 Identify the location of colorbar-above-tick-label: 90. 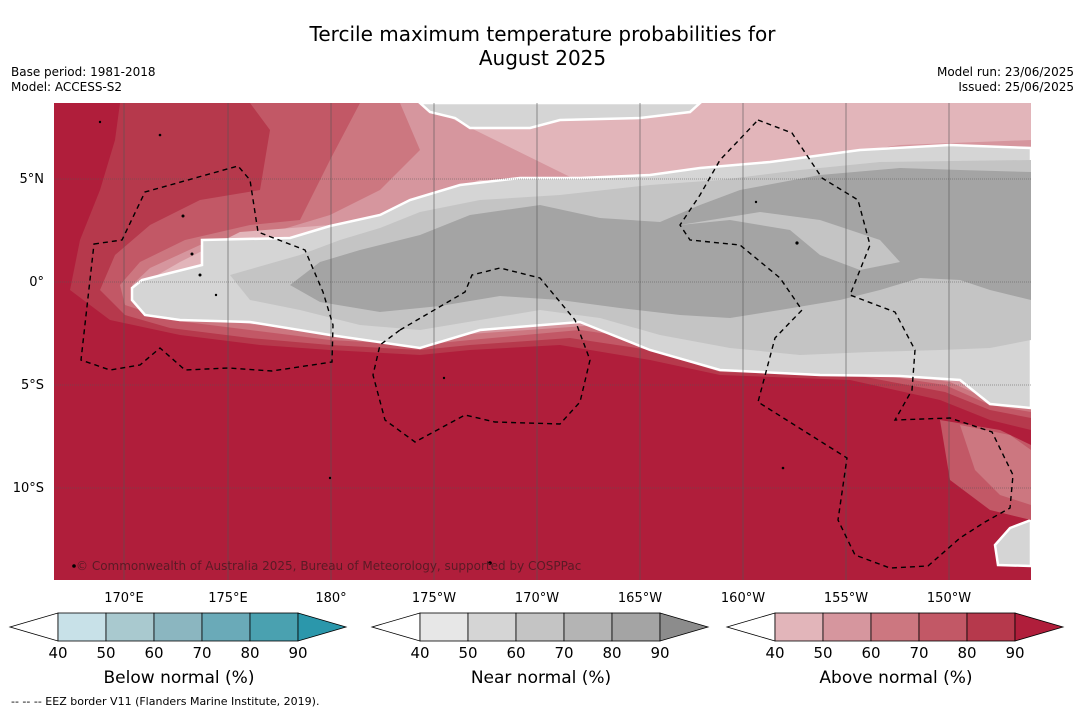
(1014, 653).